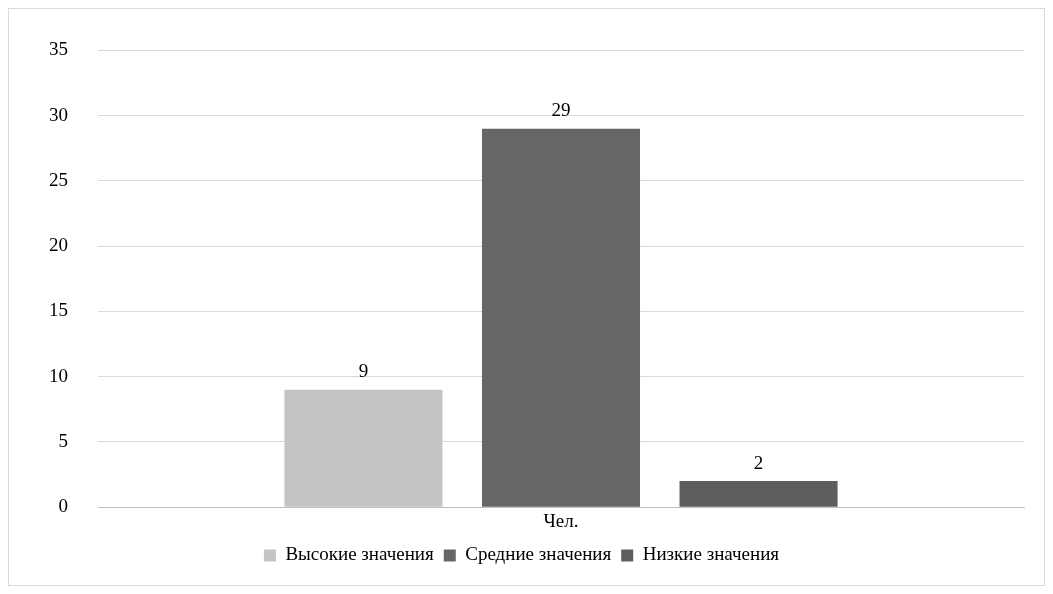  I want to click on y-tick-label: 15, so click(58, 310).